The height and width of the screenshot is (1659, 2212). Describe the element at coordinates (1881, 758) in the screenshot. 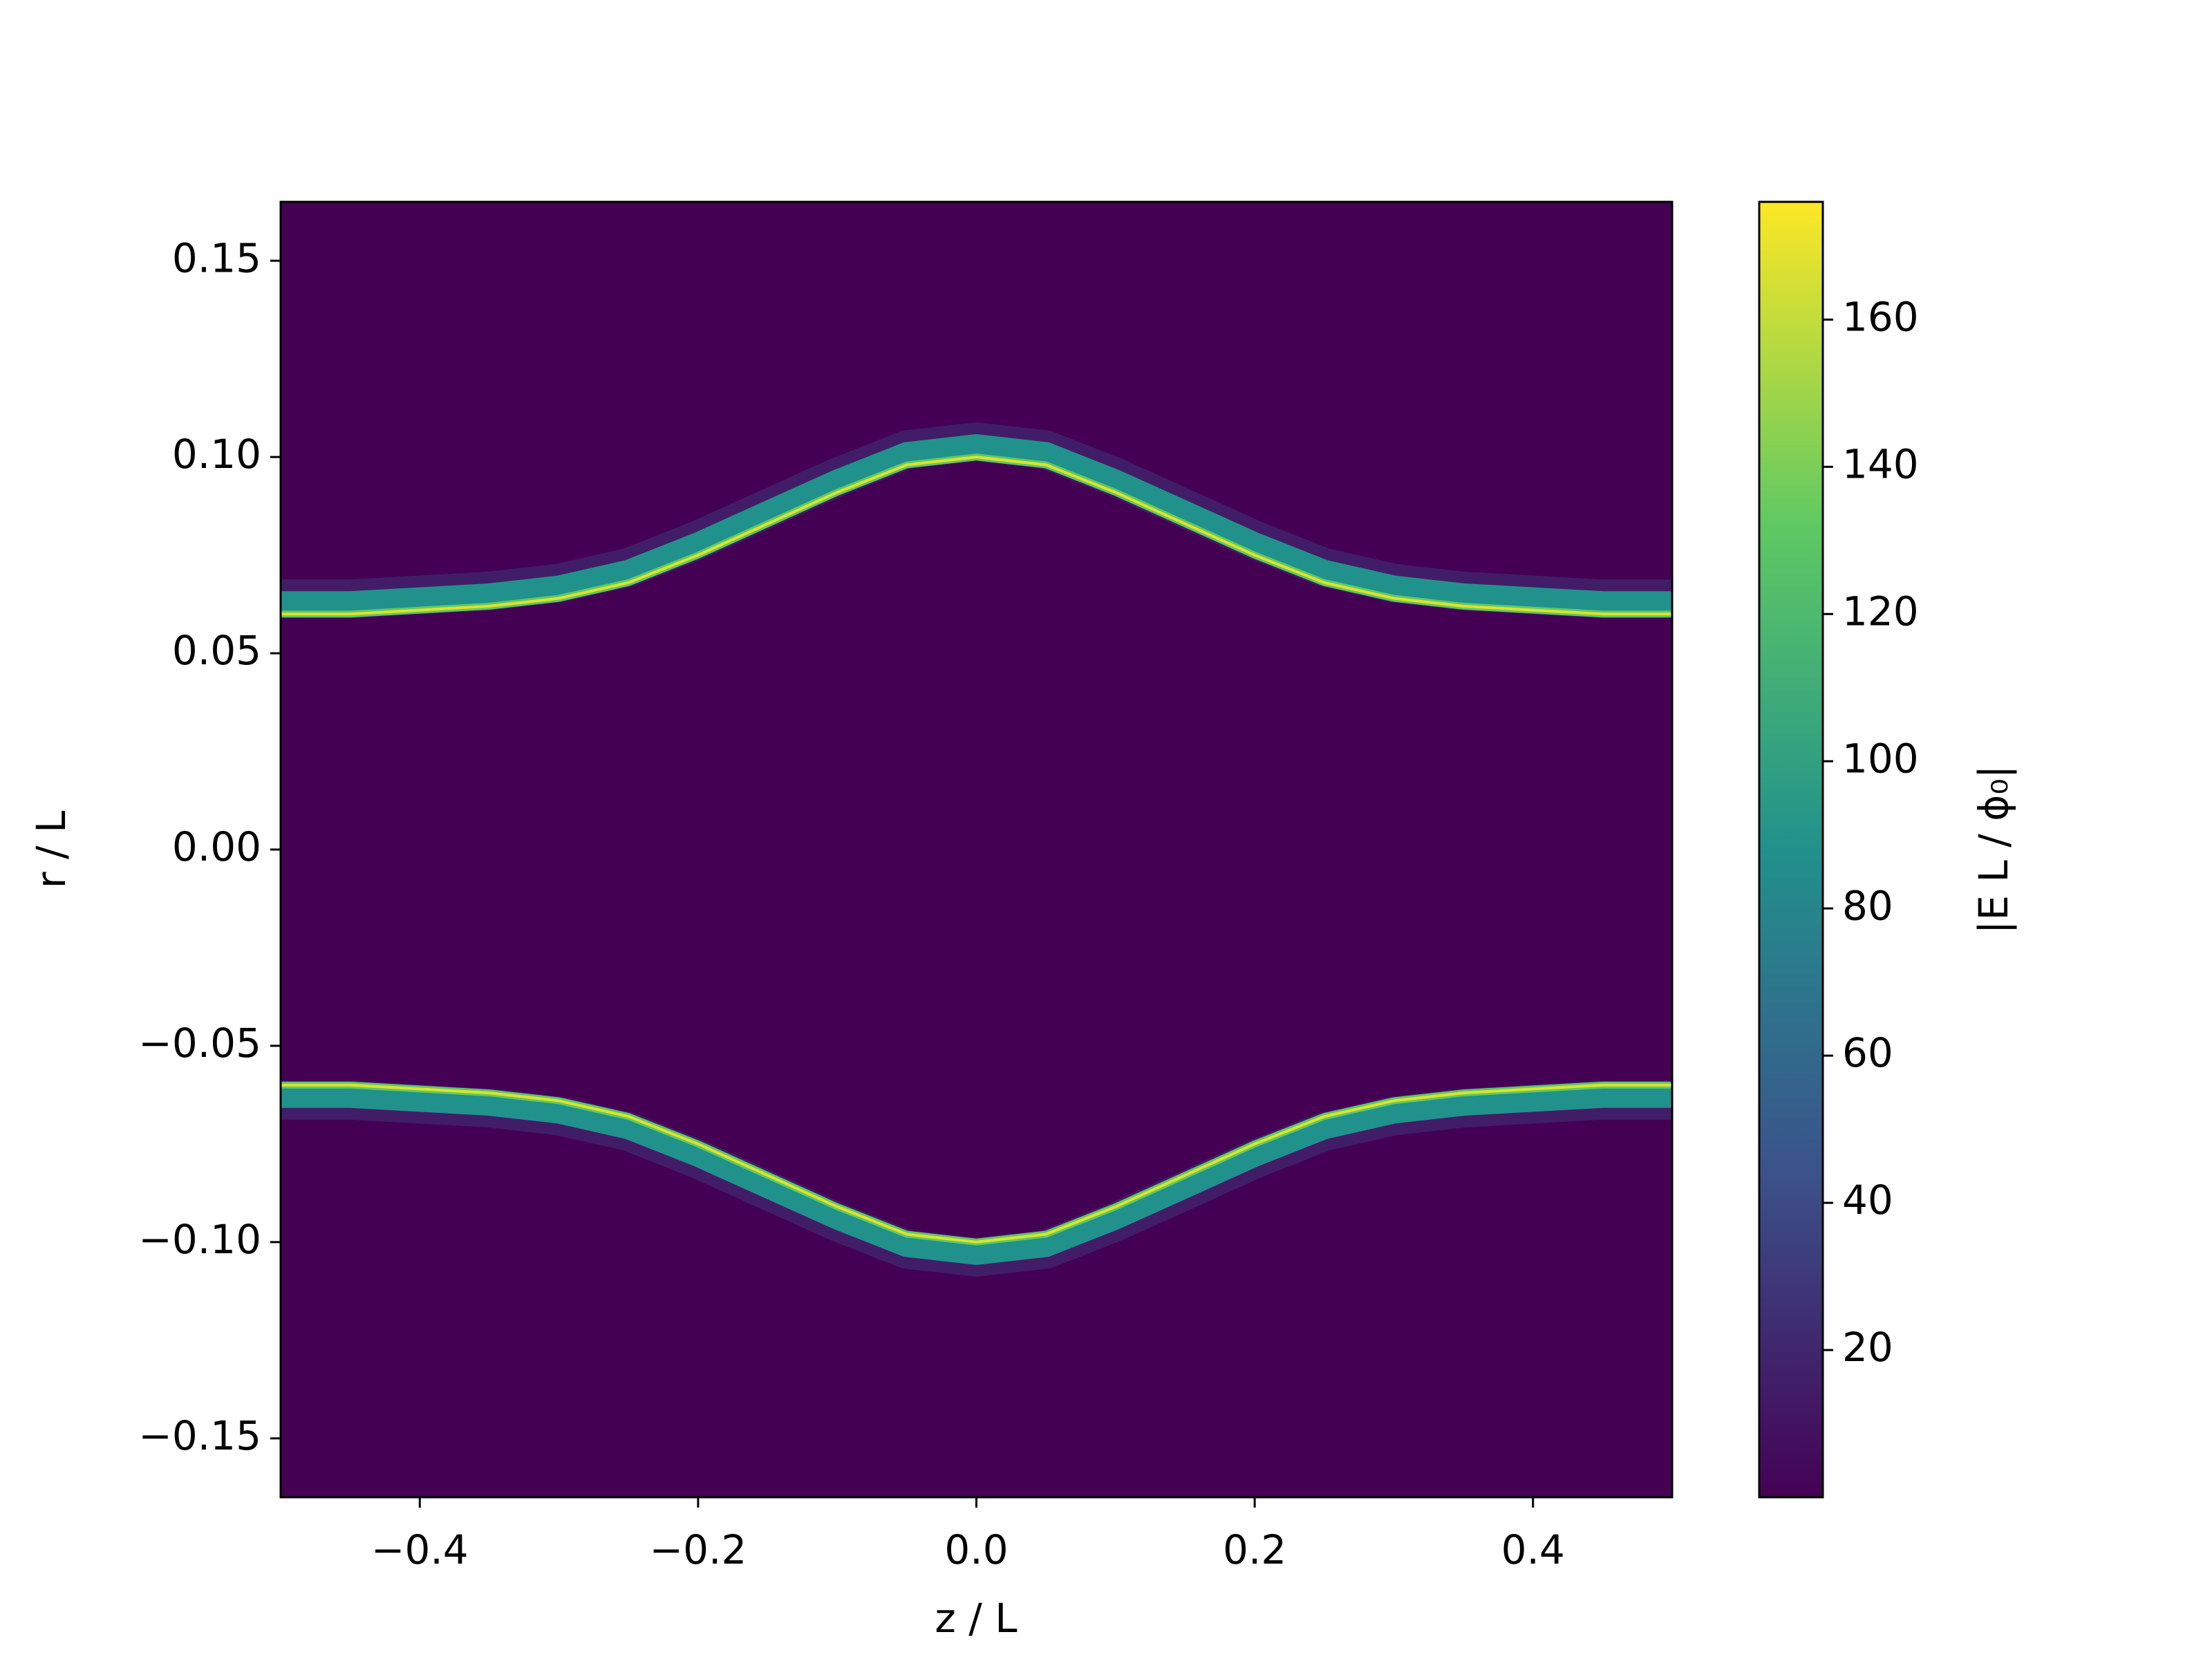

I see `colorbar-tick-label: 100` at that location.